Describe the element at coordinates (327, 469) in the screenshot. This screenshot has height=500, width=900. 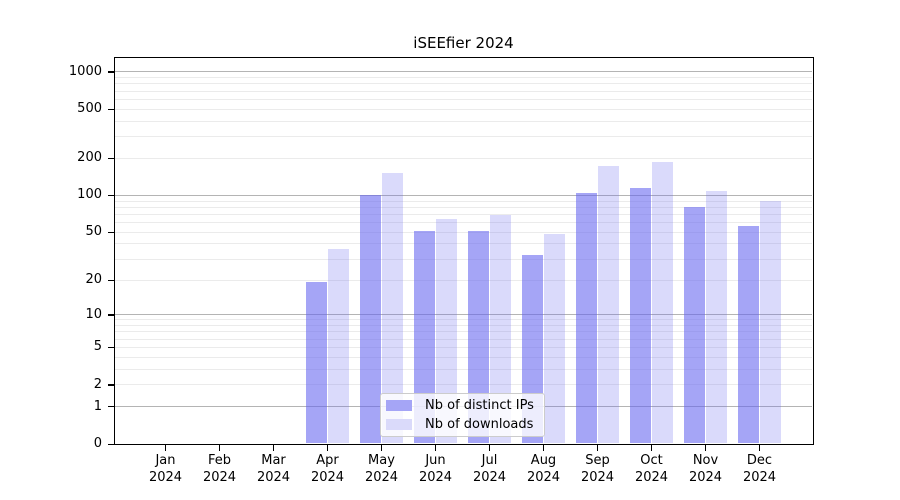
I see `x-tick-label-apr: Apr 2024` at that location.